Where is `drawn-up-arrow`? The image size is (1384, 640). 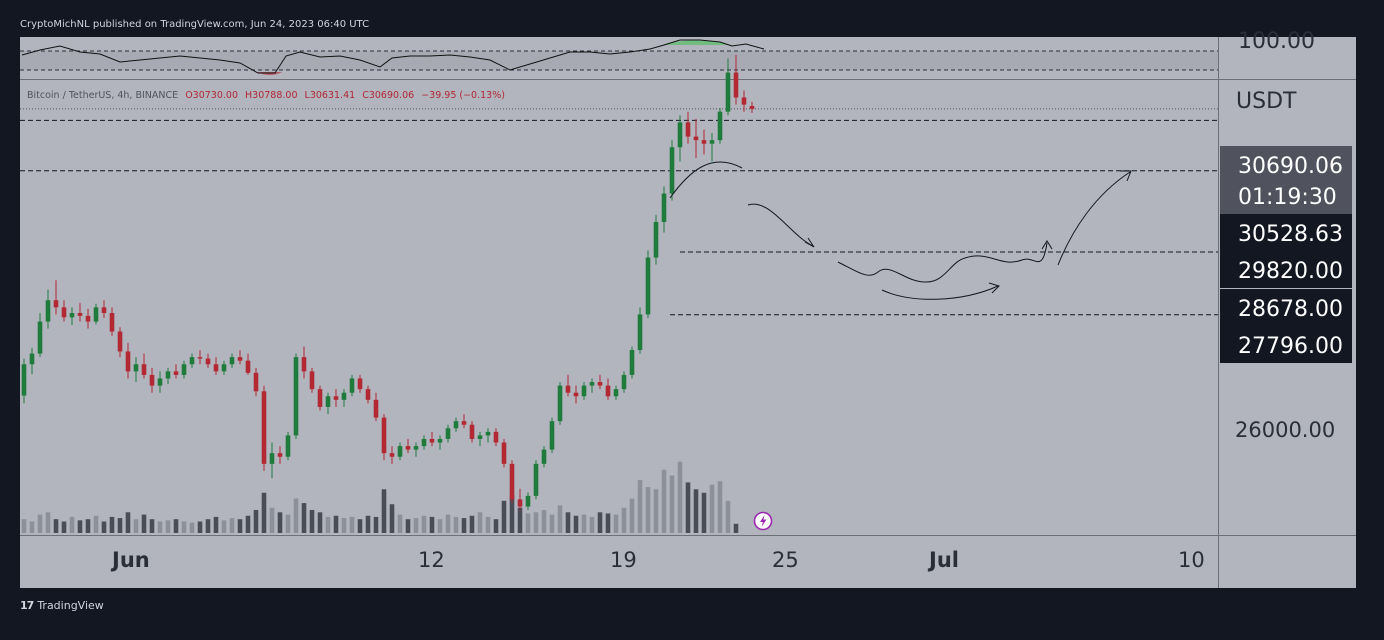 drawn-up-arrow is located at coordinates (1094, 218).